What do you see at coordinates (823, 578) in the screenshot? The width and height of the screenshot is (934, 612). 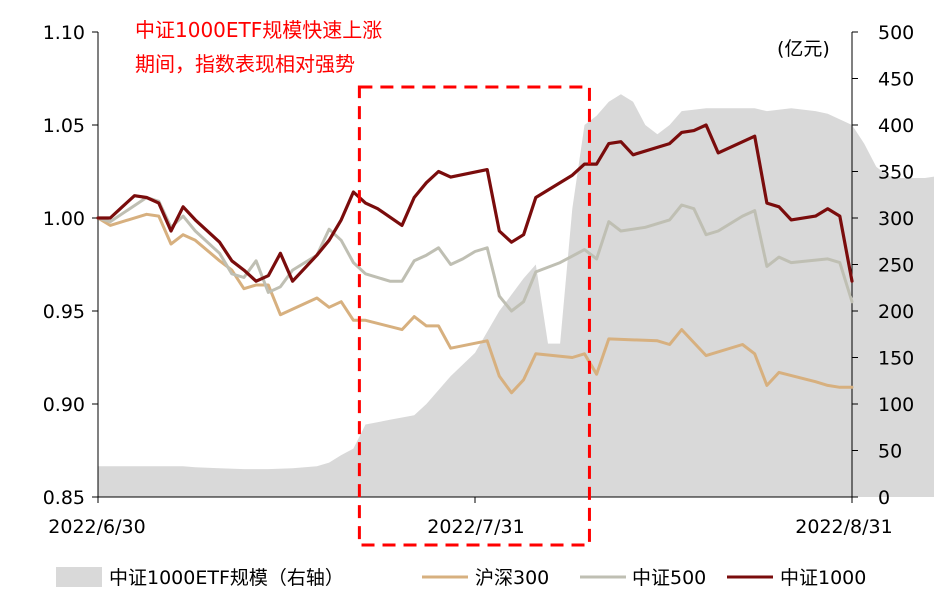 I see `legend-label-csi1000: 中证1000` at bounding box center [823, 578].